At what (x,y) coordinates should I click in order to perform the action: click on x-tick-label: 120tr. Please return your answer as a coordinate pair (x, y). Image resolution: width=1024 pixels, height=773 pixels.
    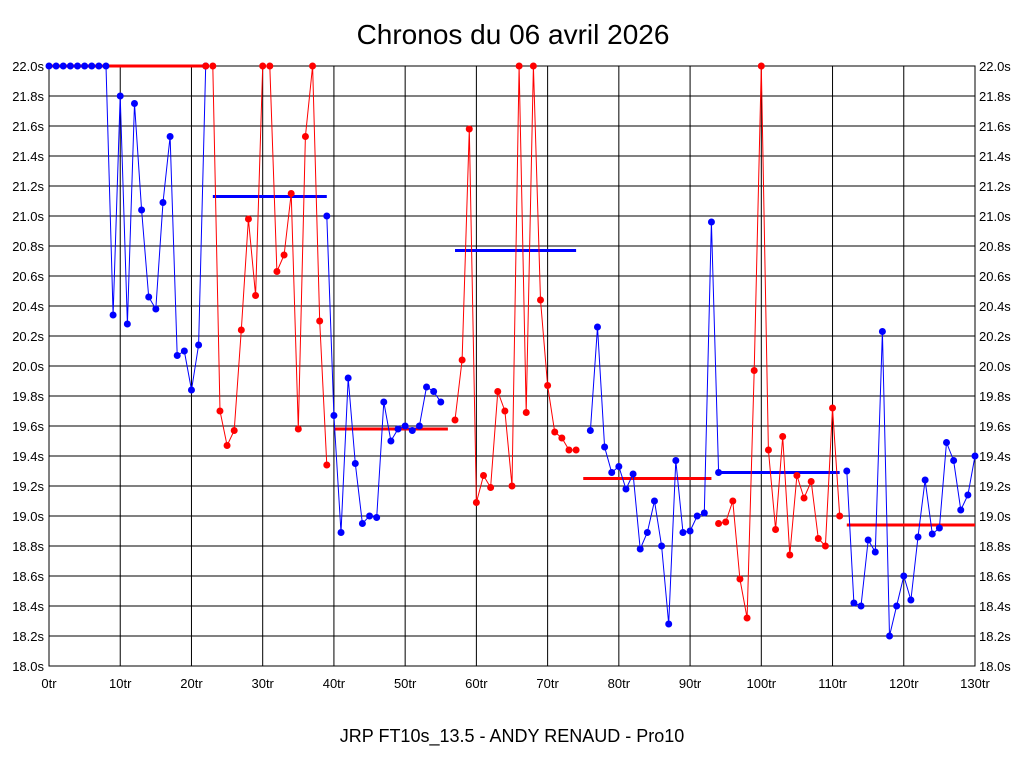
    Looking at the image, I should click on (904, 683).